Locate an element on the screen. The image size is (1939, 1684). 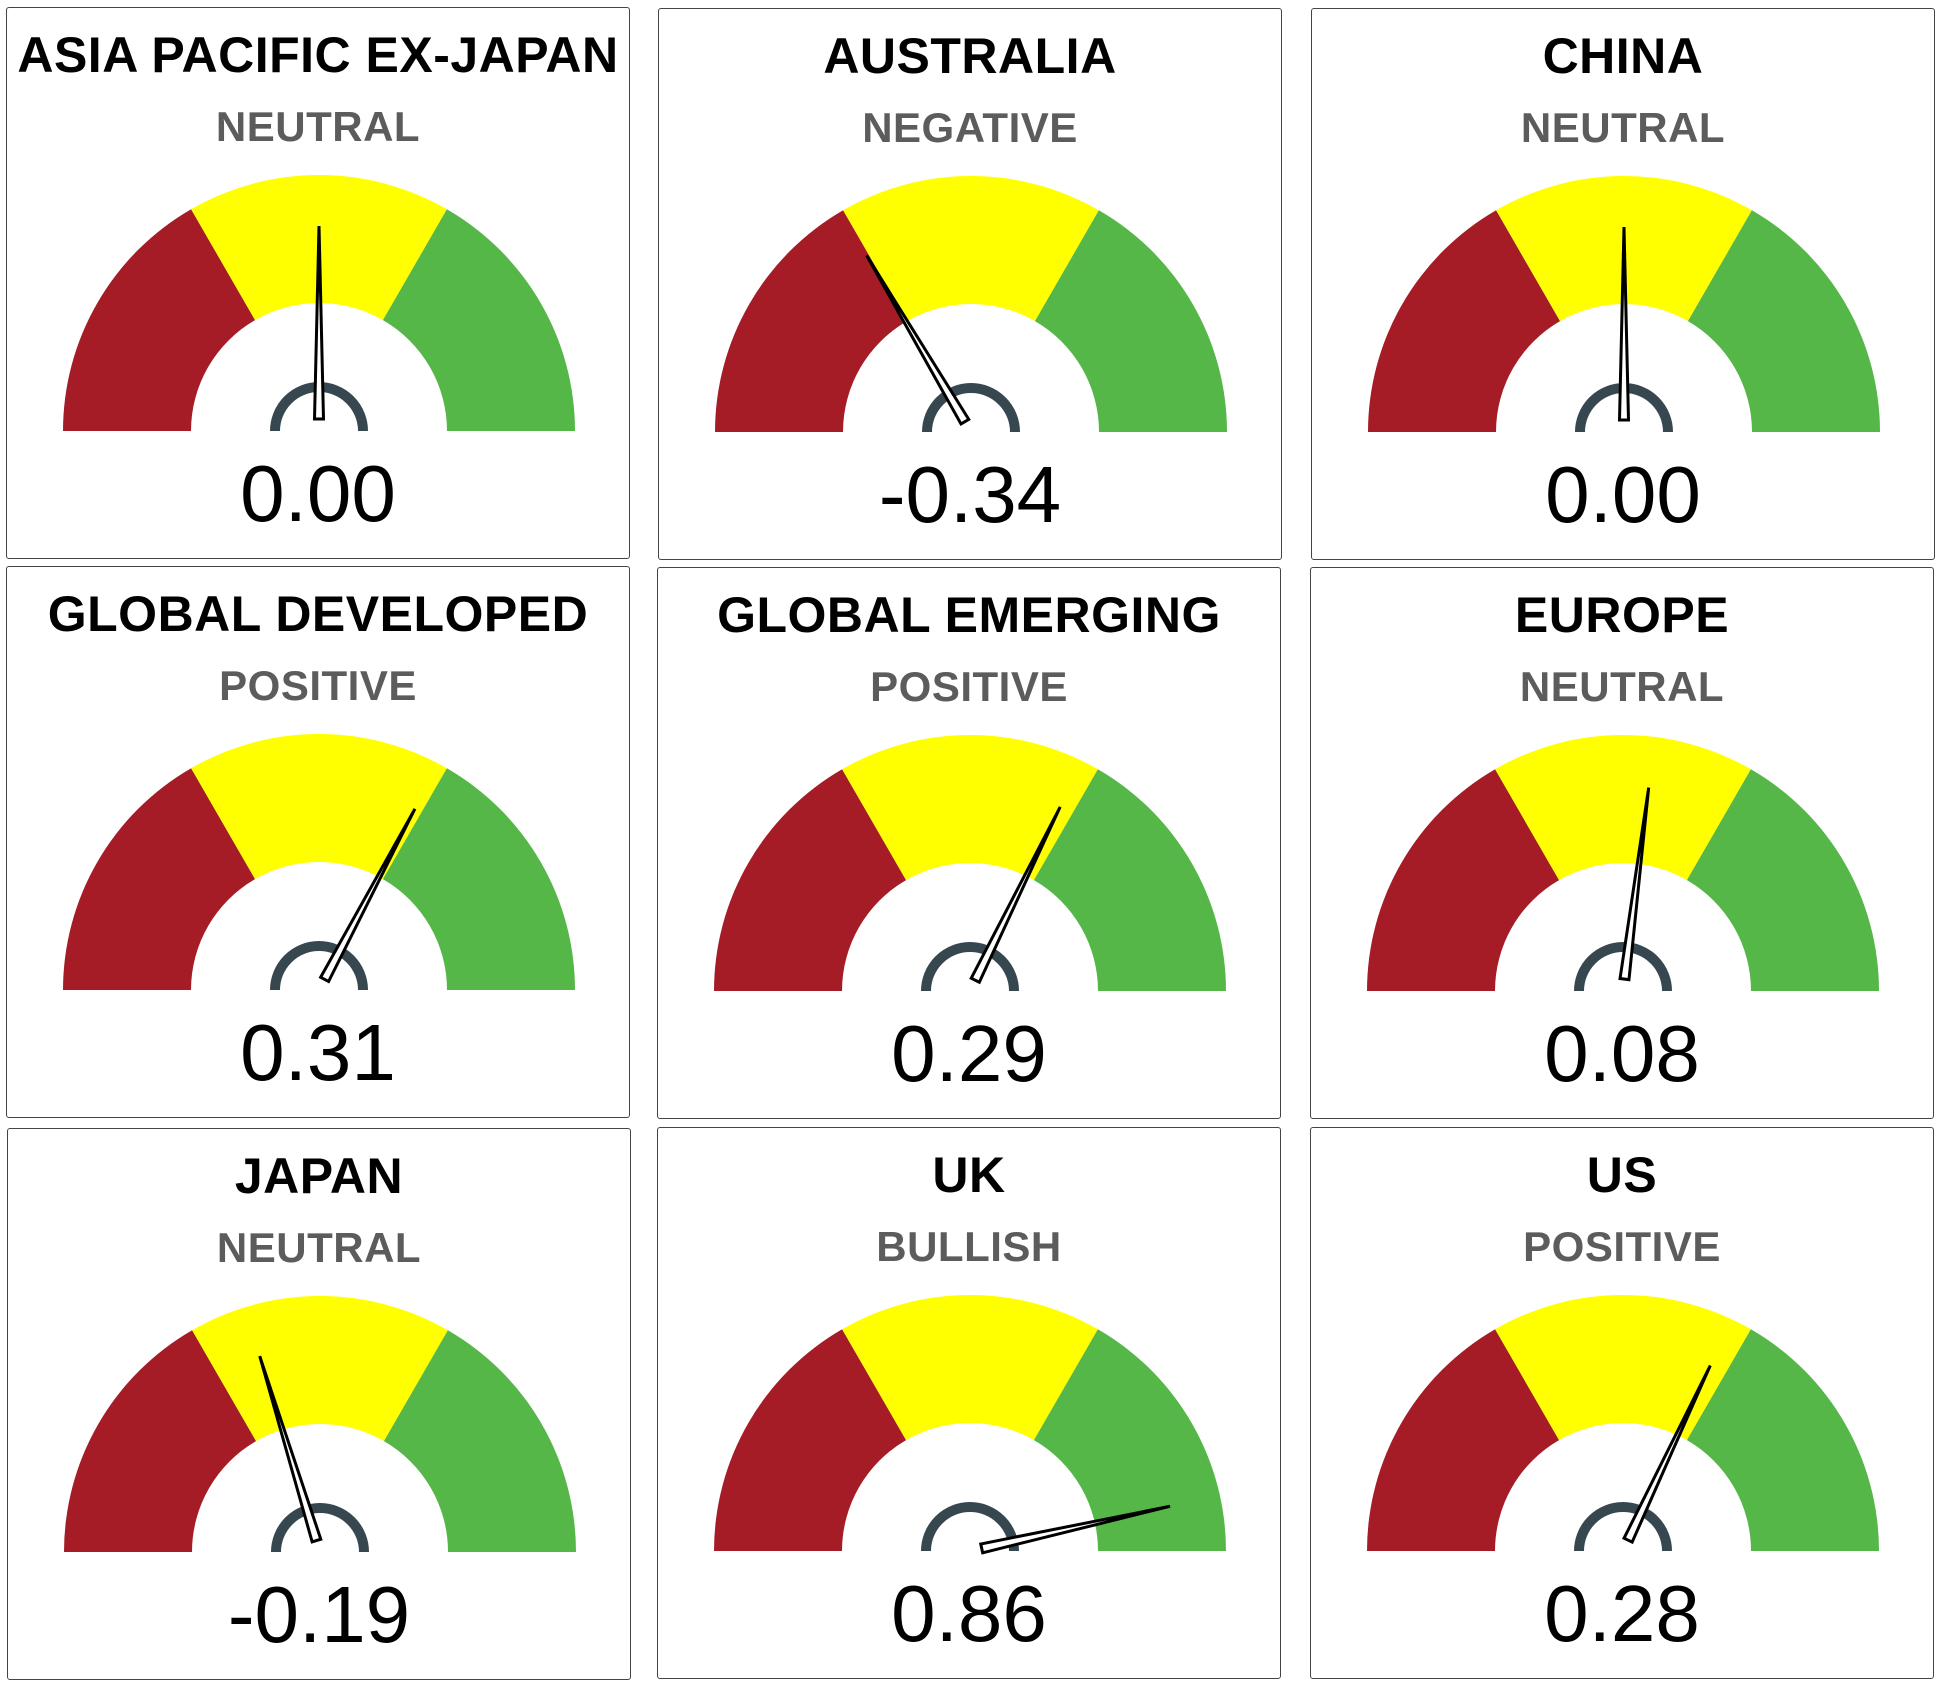
gauge-title: US is located at coordinates (1622, 1175).